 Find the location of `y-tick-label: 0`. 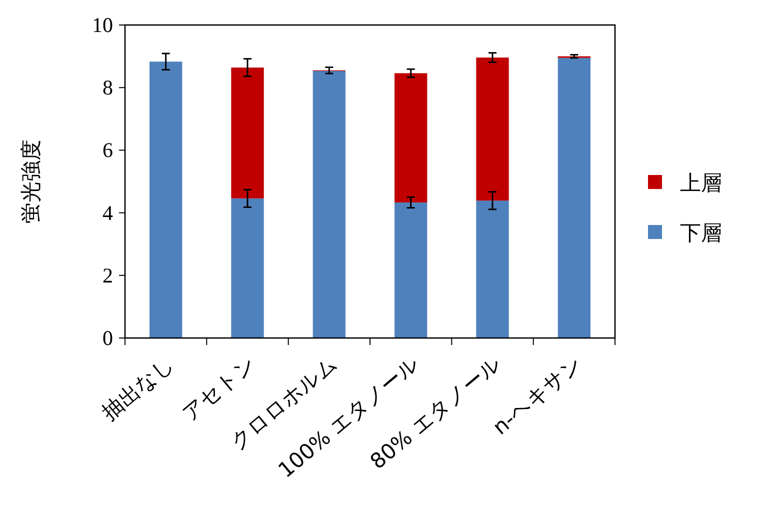

y-tick-label: 0 is located at coordinates (107, 338).